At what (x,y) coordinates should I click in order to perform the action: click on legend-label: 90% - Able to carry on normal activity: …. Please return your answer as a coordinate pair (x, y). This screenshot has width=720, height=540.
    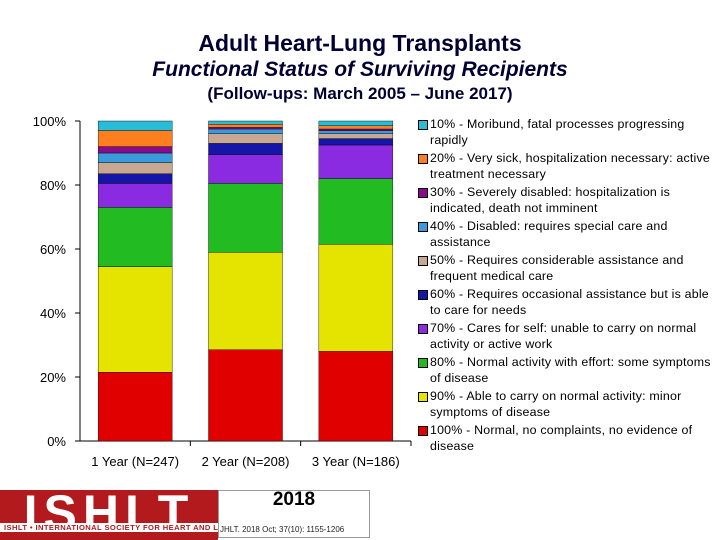
    Looking at the image, I should click on (556, 404).